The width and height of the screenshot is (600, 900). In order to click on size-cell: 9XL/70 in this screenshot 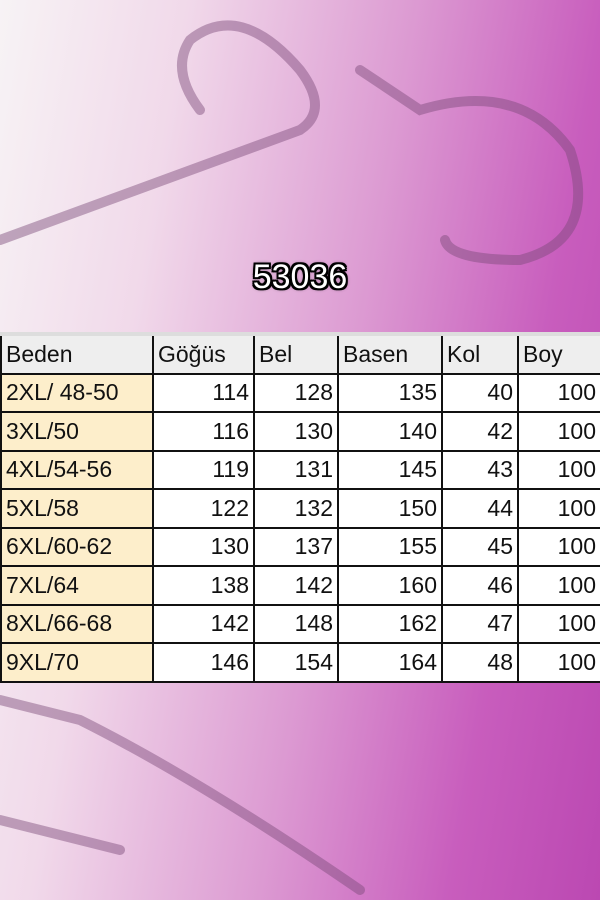, I will do `click(77, 662)`.